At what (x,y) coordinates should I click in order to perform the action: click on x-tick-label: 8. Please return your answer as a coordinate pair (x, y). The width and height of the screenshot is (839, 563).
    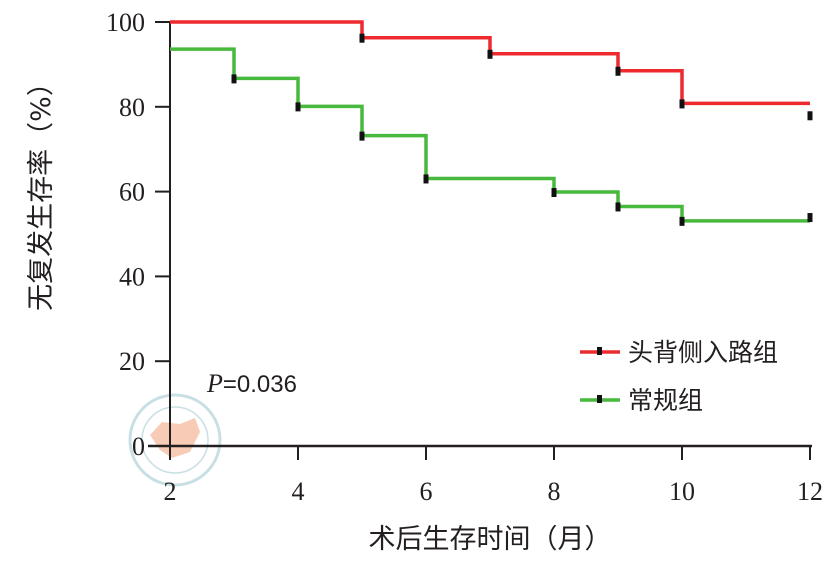
    Looking at the image, I should click on (554, 491).